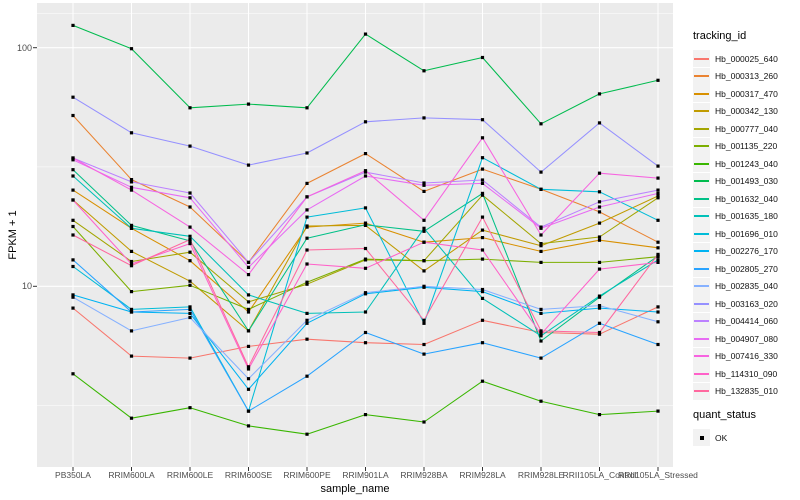  I want to click on x-tick-label: RRIM600LA, so click(131, 475).